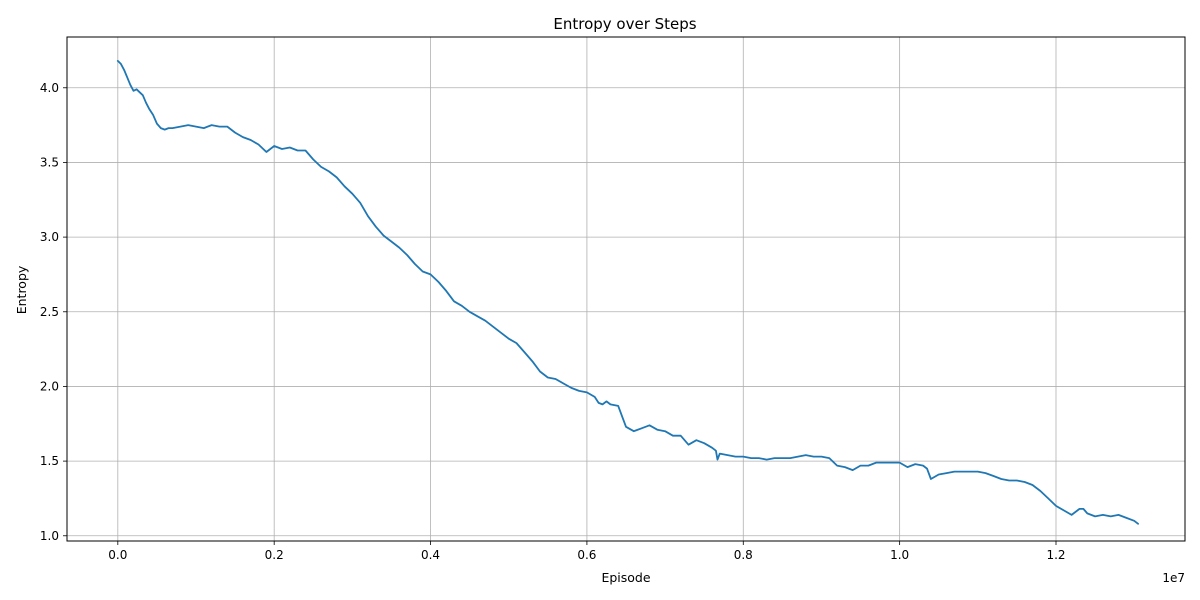 This screenshot has height=600, width=1200. Describe the element at coordinates (49, 536) in the screenshot. I see `y-tick-label: 1.0` at that location.